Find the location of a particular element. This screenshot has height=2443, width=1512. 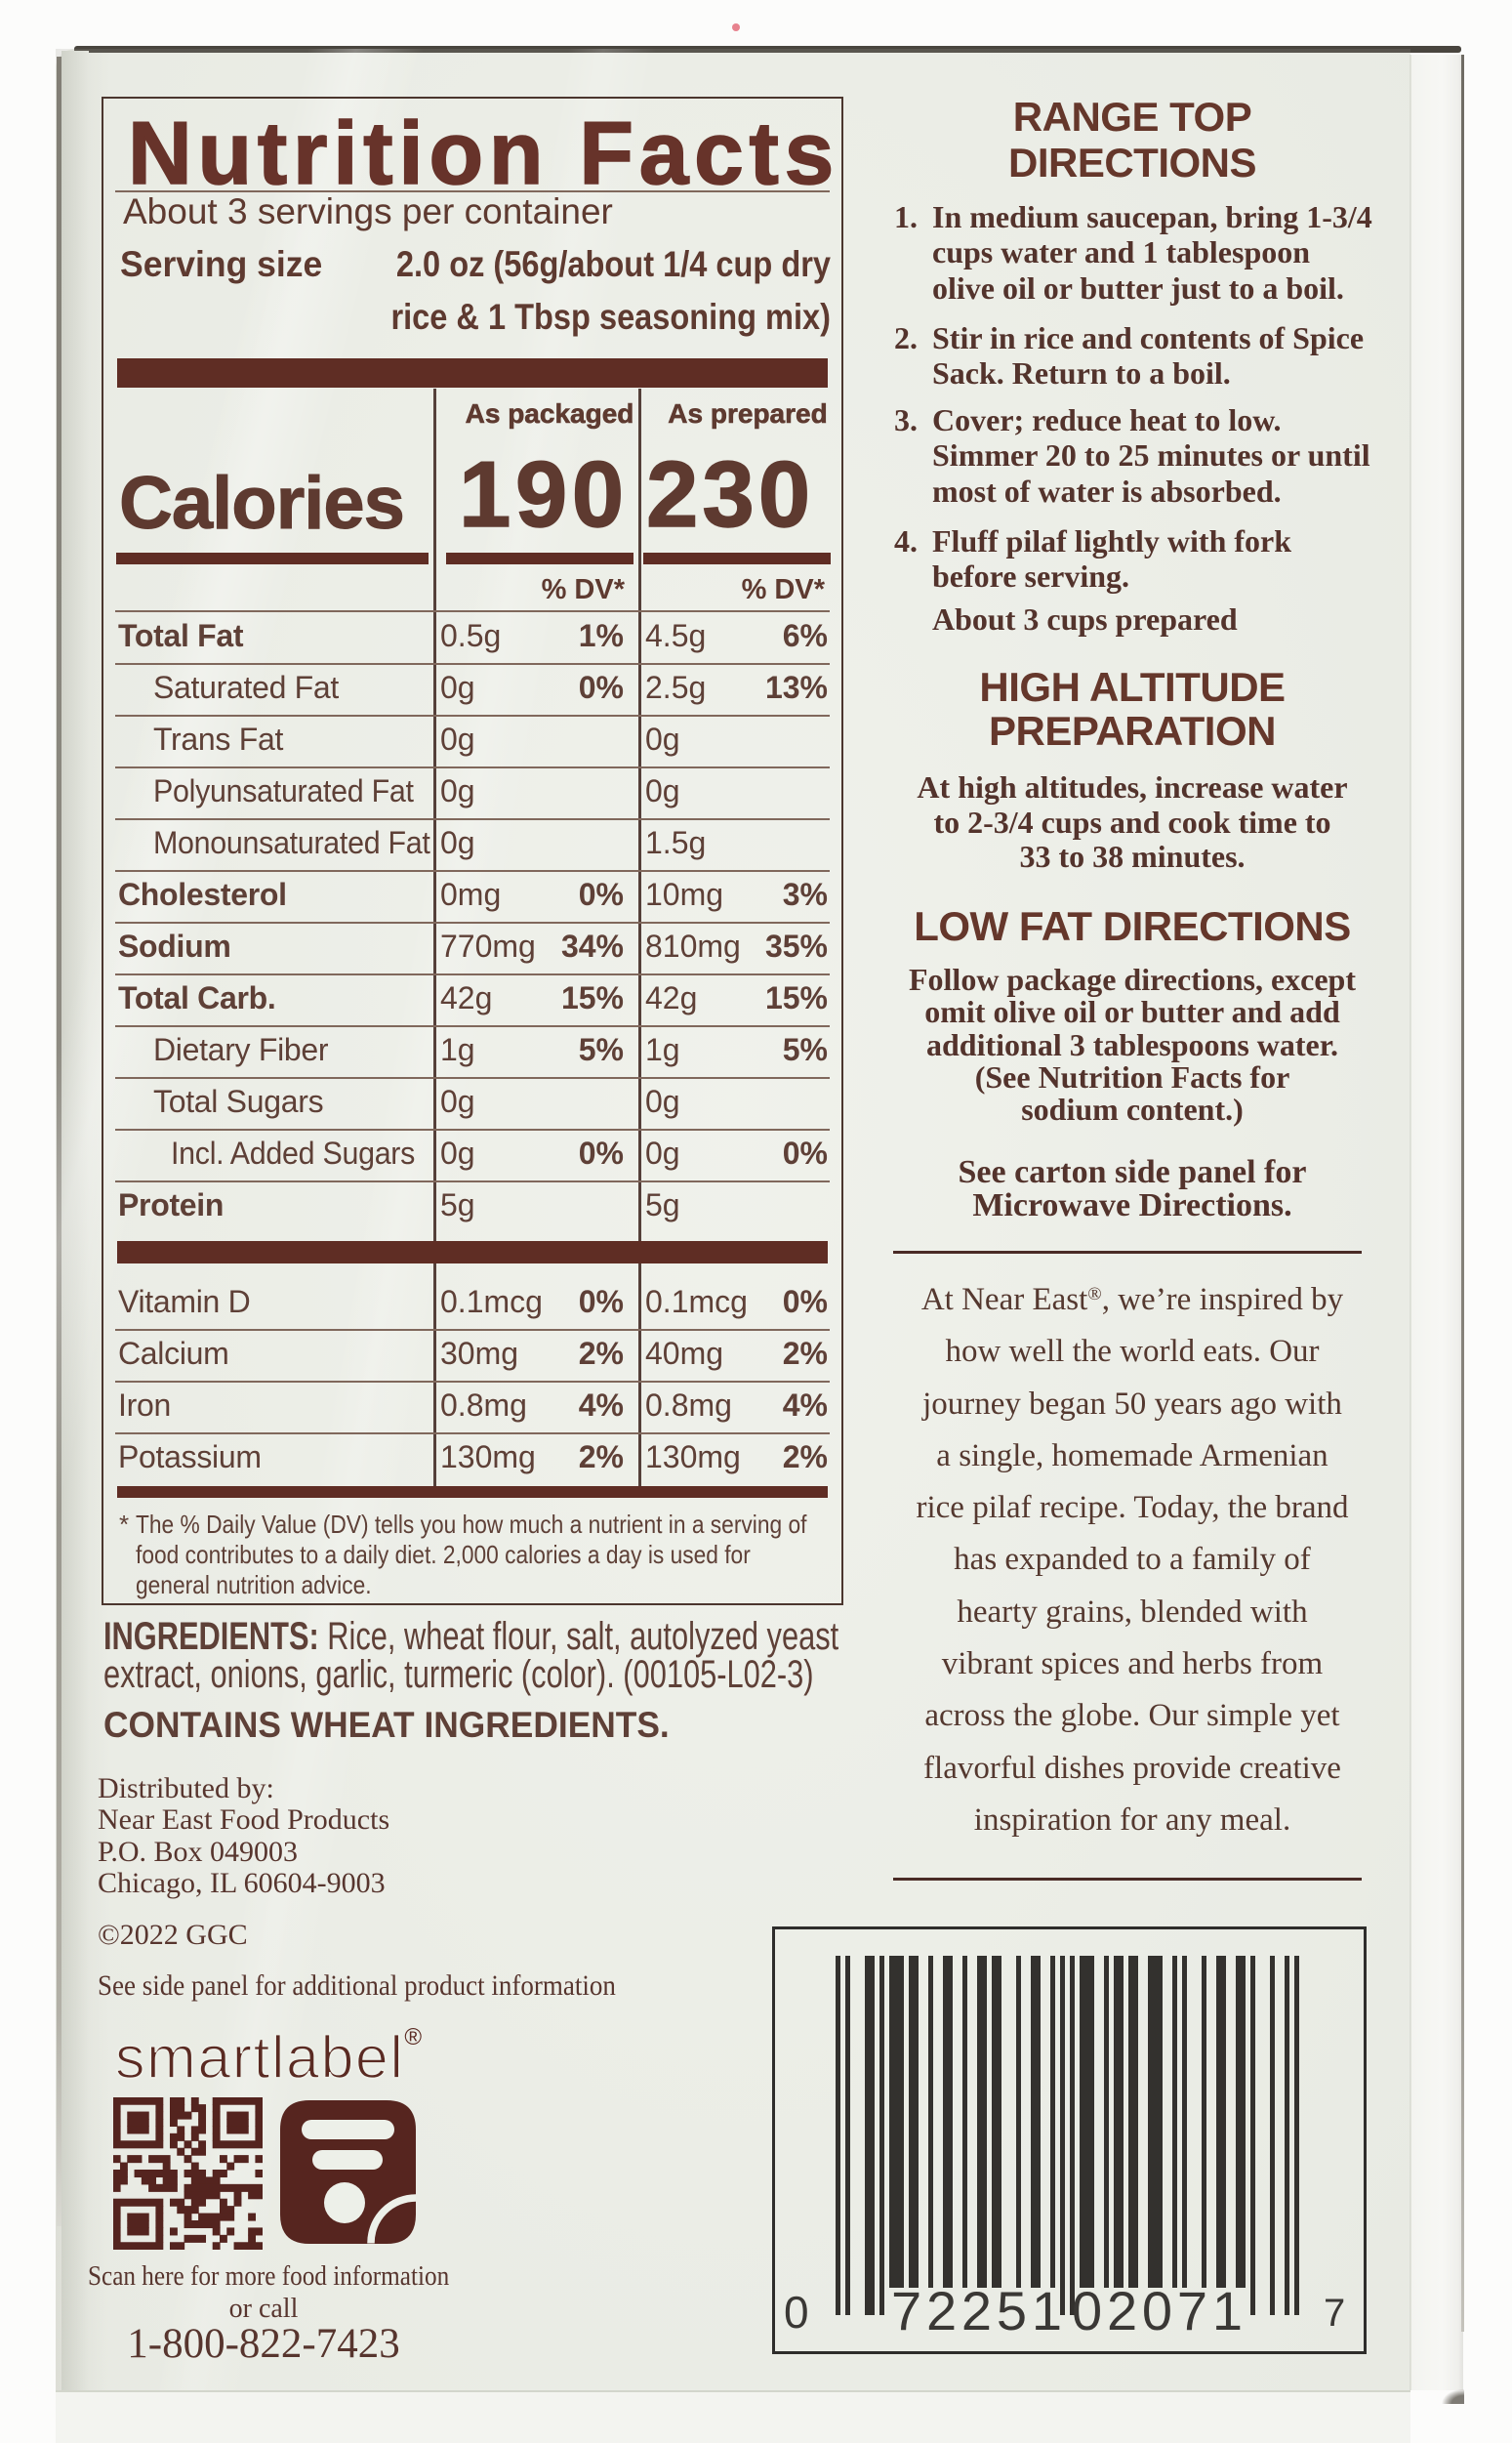

svg-text: 02071 is located at coordinates (1157, 2310).